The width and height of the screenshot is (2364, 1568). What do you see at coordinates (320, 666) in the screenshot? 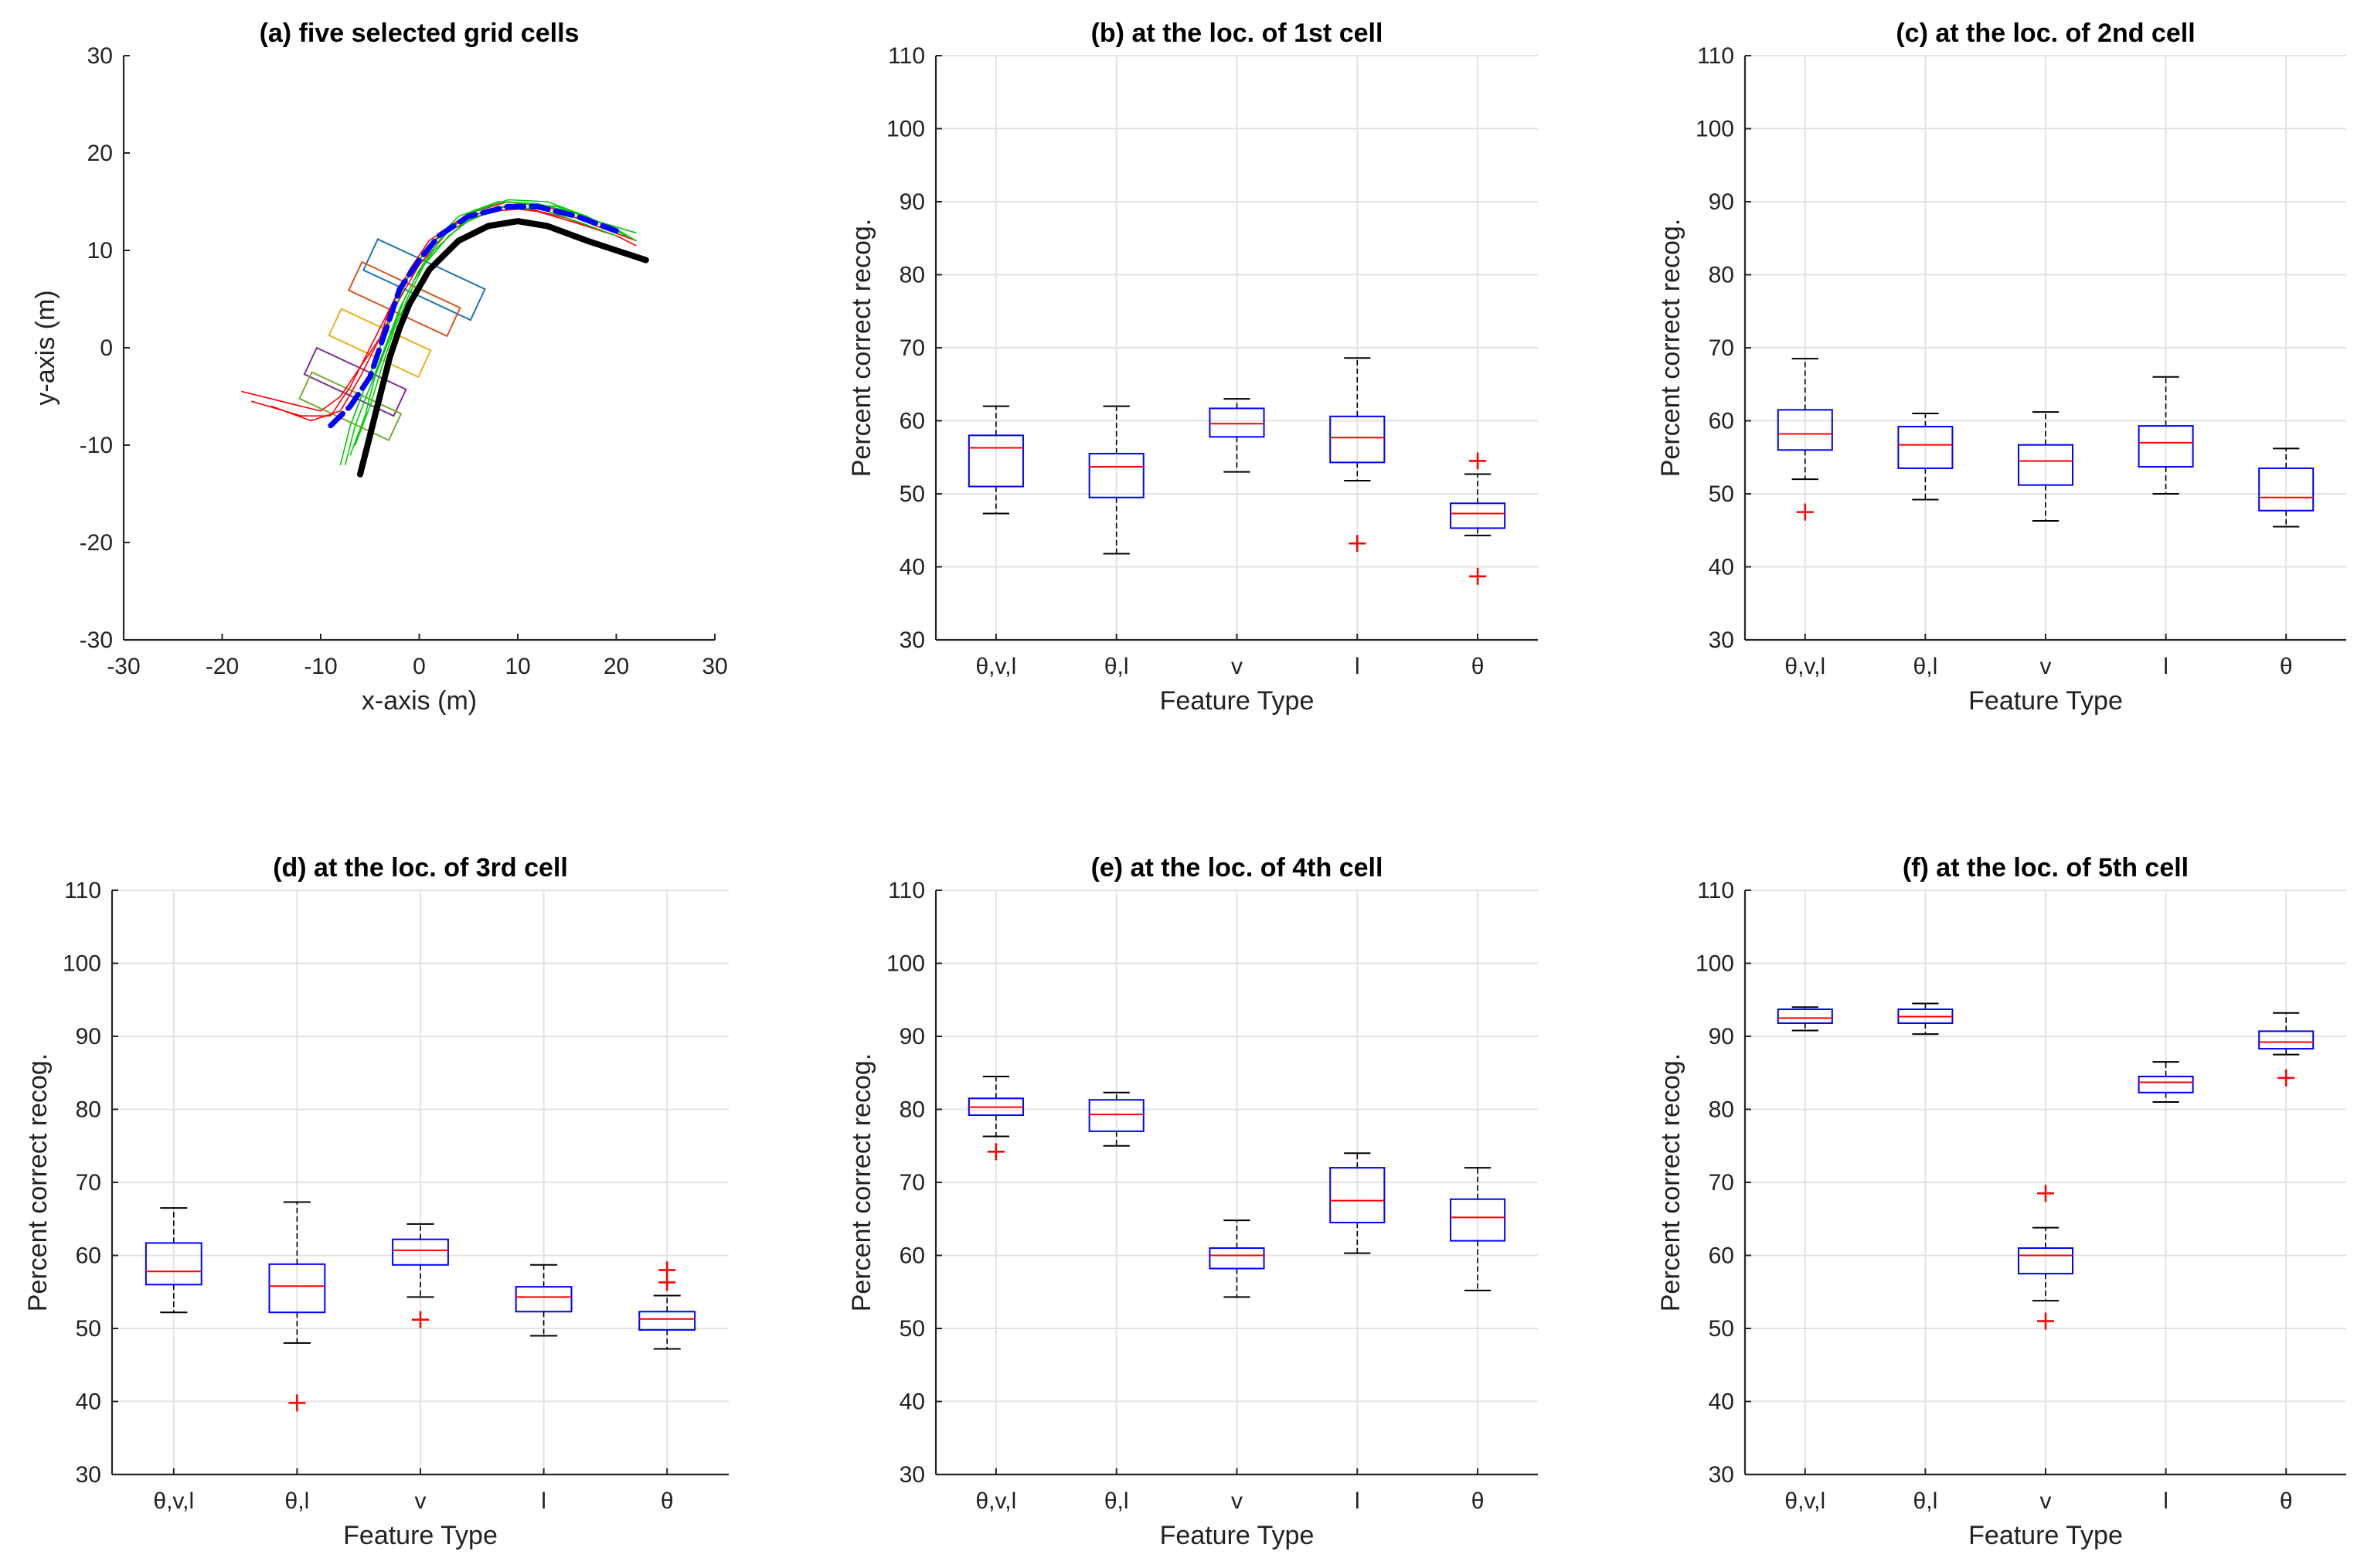
I see `x-tick-label: -10` at bounding box center [320, 666].